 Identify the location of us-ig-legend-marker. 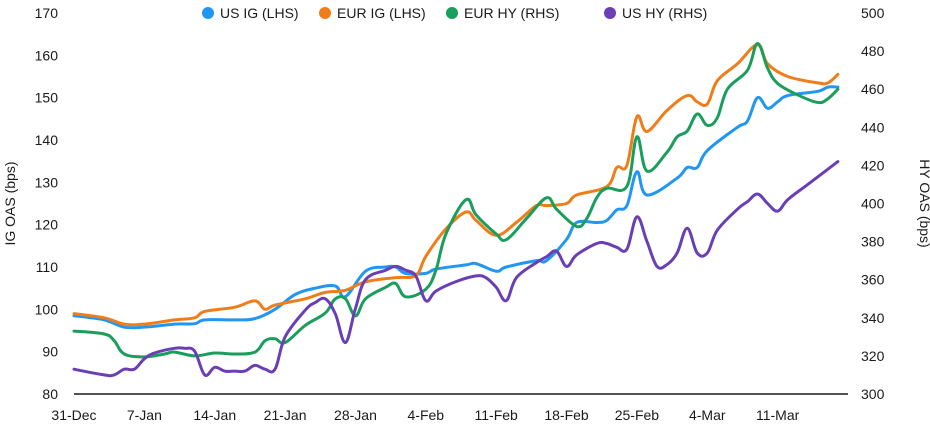
(208, 13).